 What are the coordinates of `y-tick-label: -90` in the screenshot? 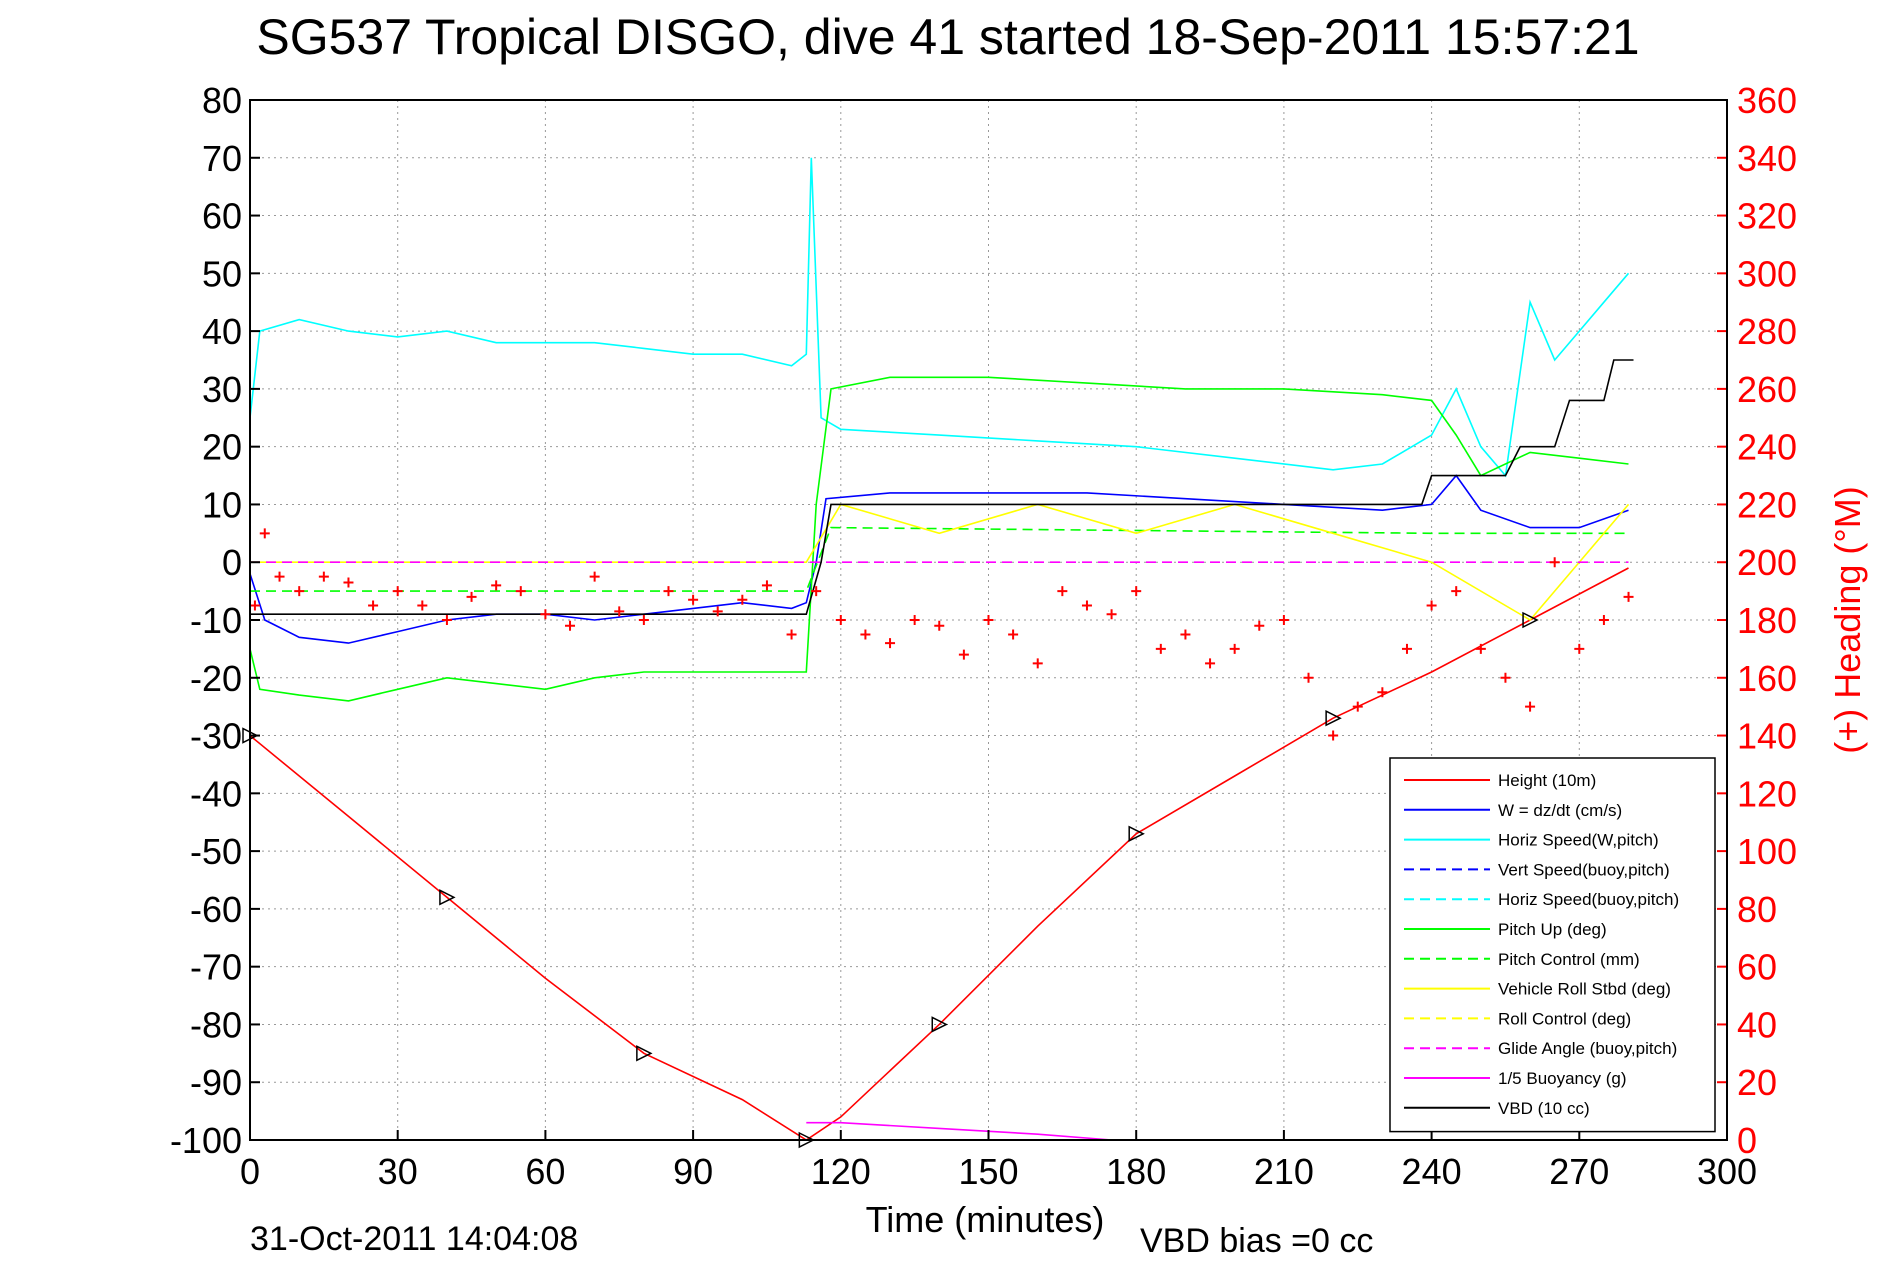 It's located at (216, 1082).